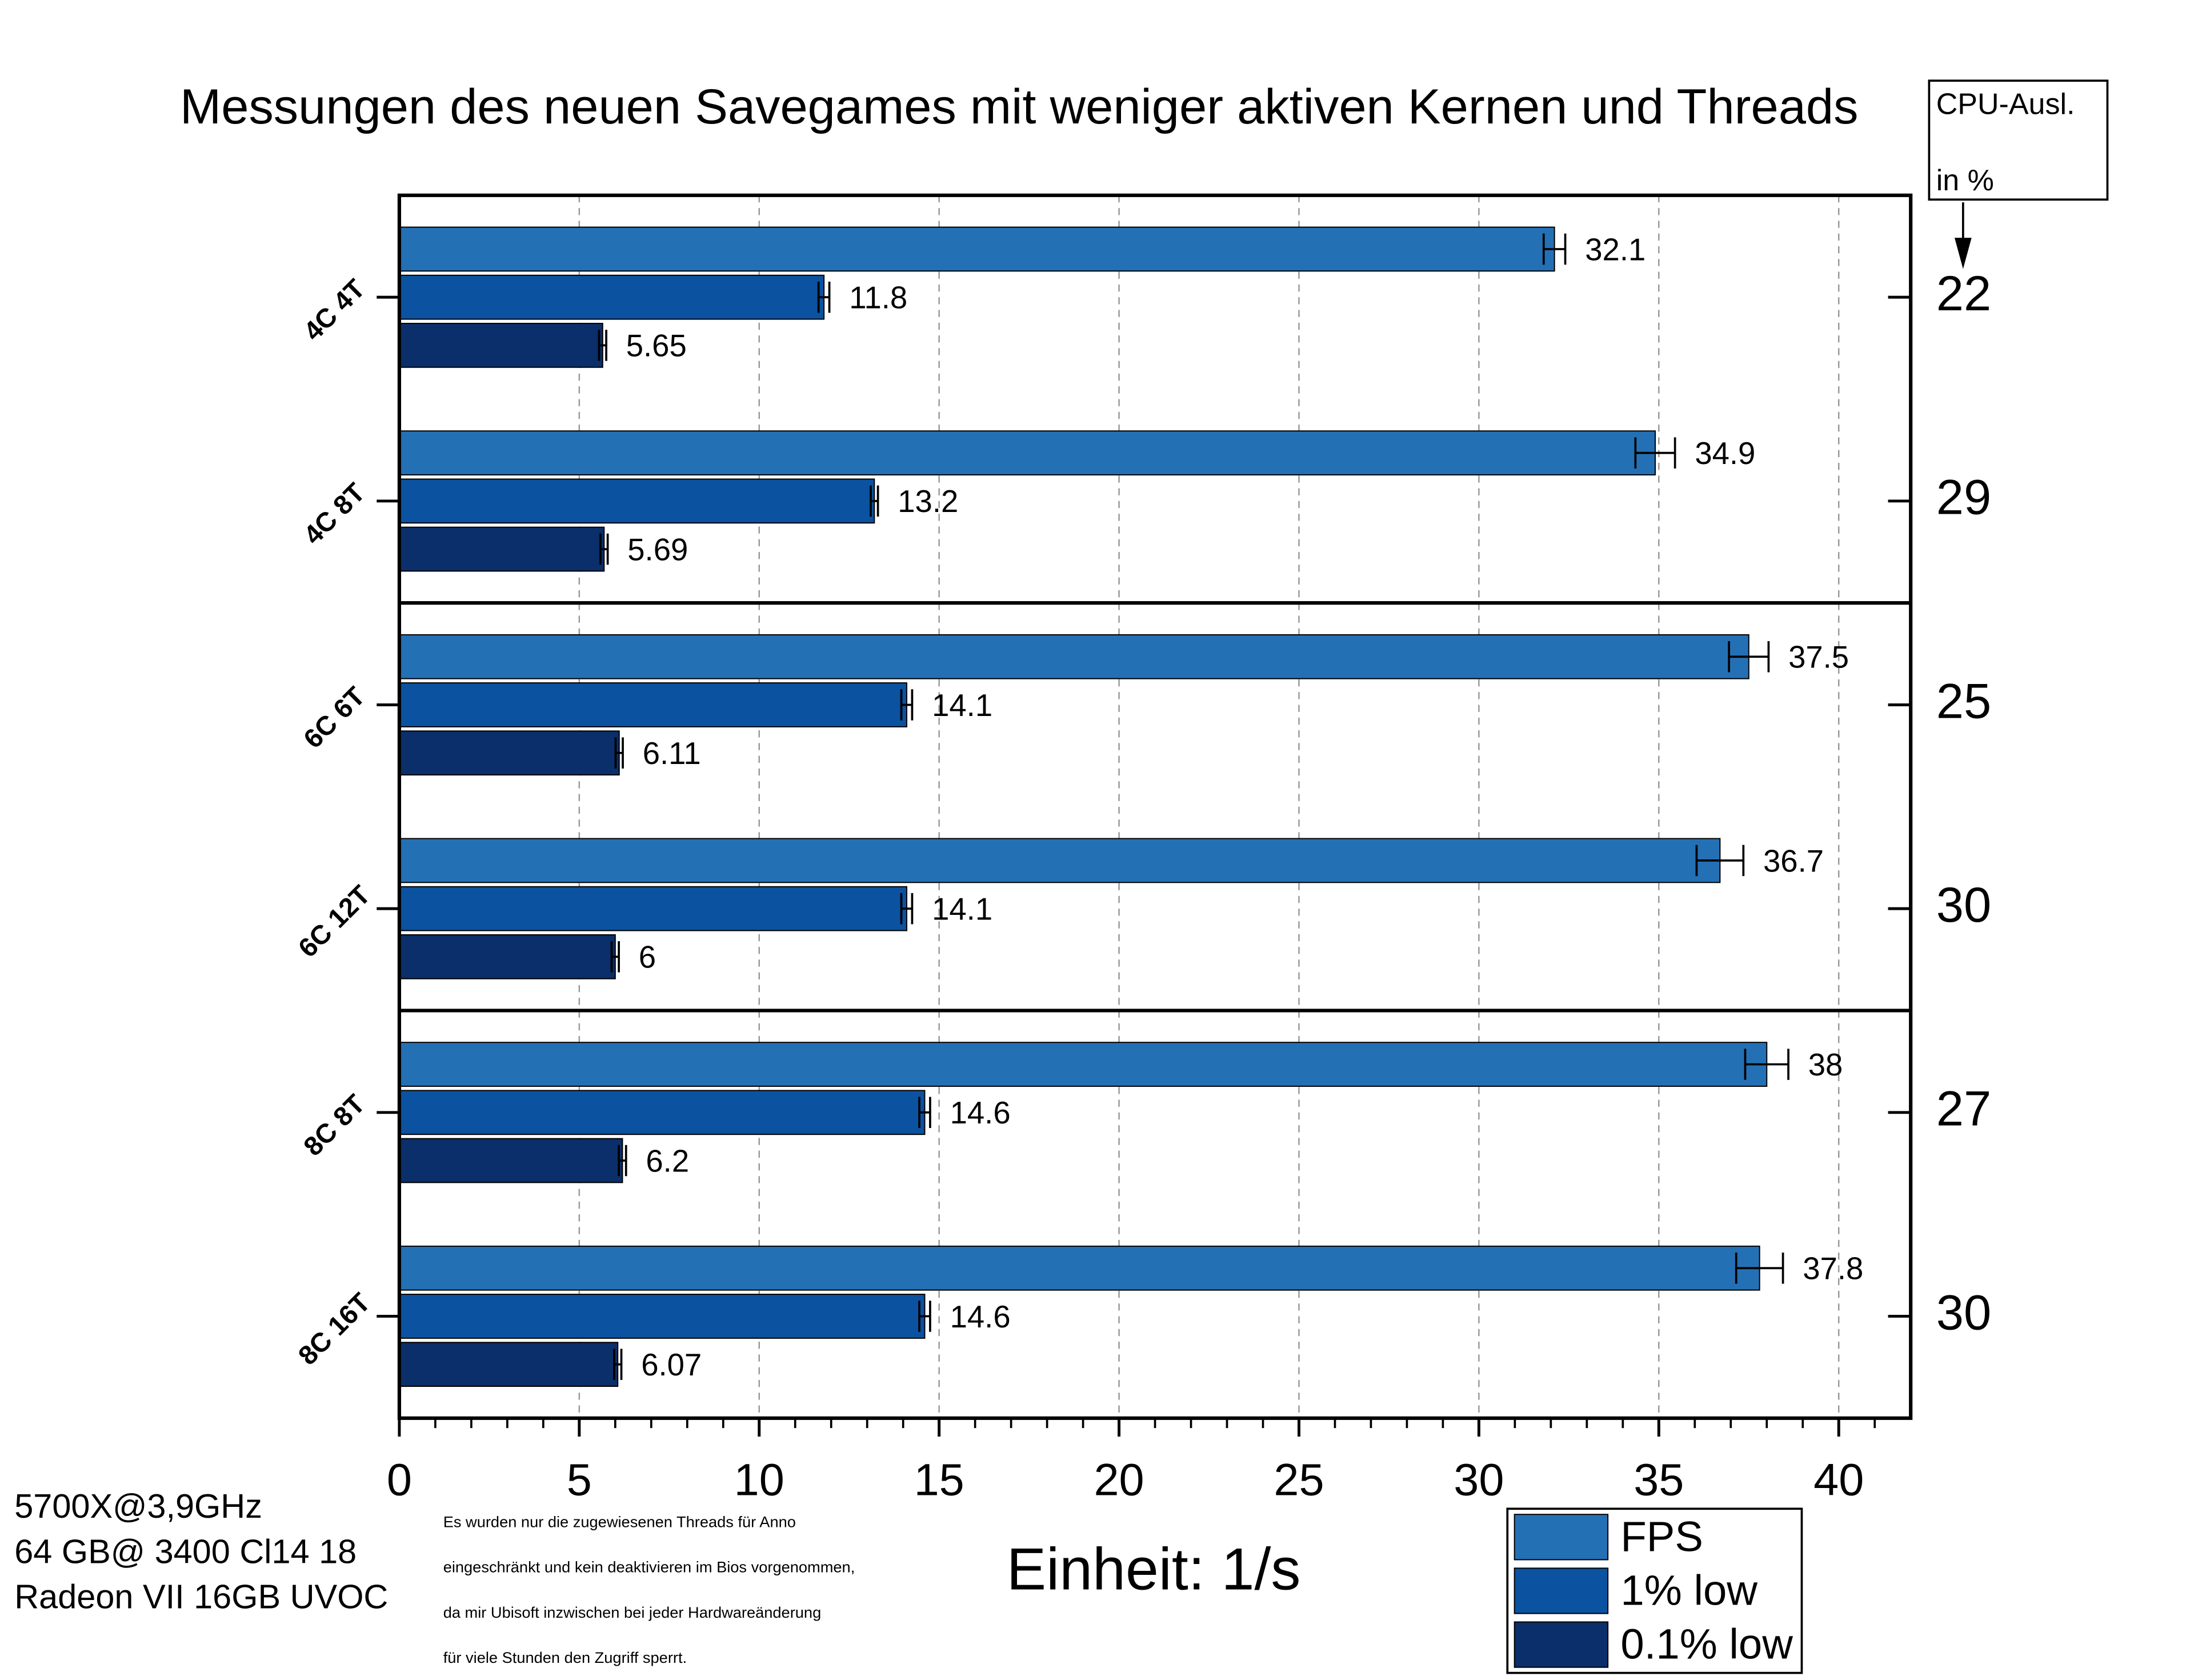 The width and height of the screenshot is (2194, 1680). Describe the element at coordinates (334, 717) in the screenshot. I see `y-tick-label: 6C 6T` at that location.